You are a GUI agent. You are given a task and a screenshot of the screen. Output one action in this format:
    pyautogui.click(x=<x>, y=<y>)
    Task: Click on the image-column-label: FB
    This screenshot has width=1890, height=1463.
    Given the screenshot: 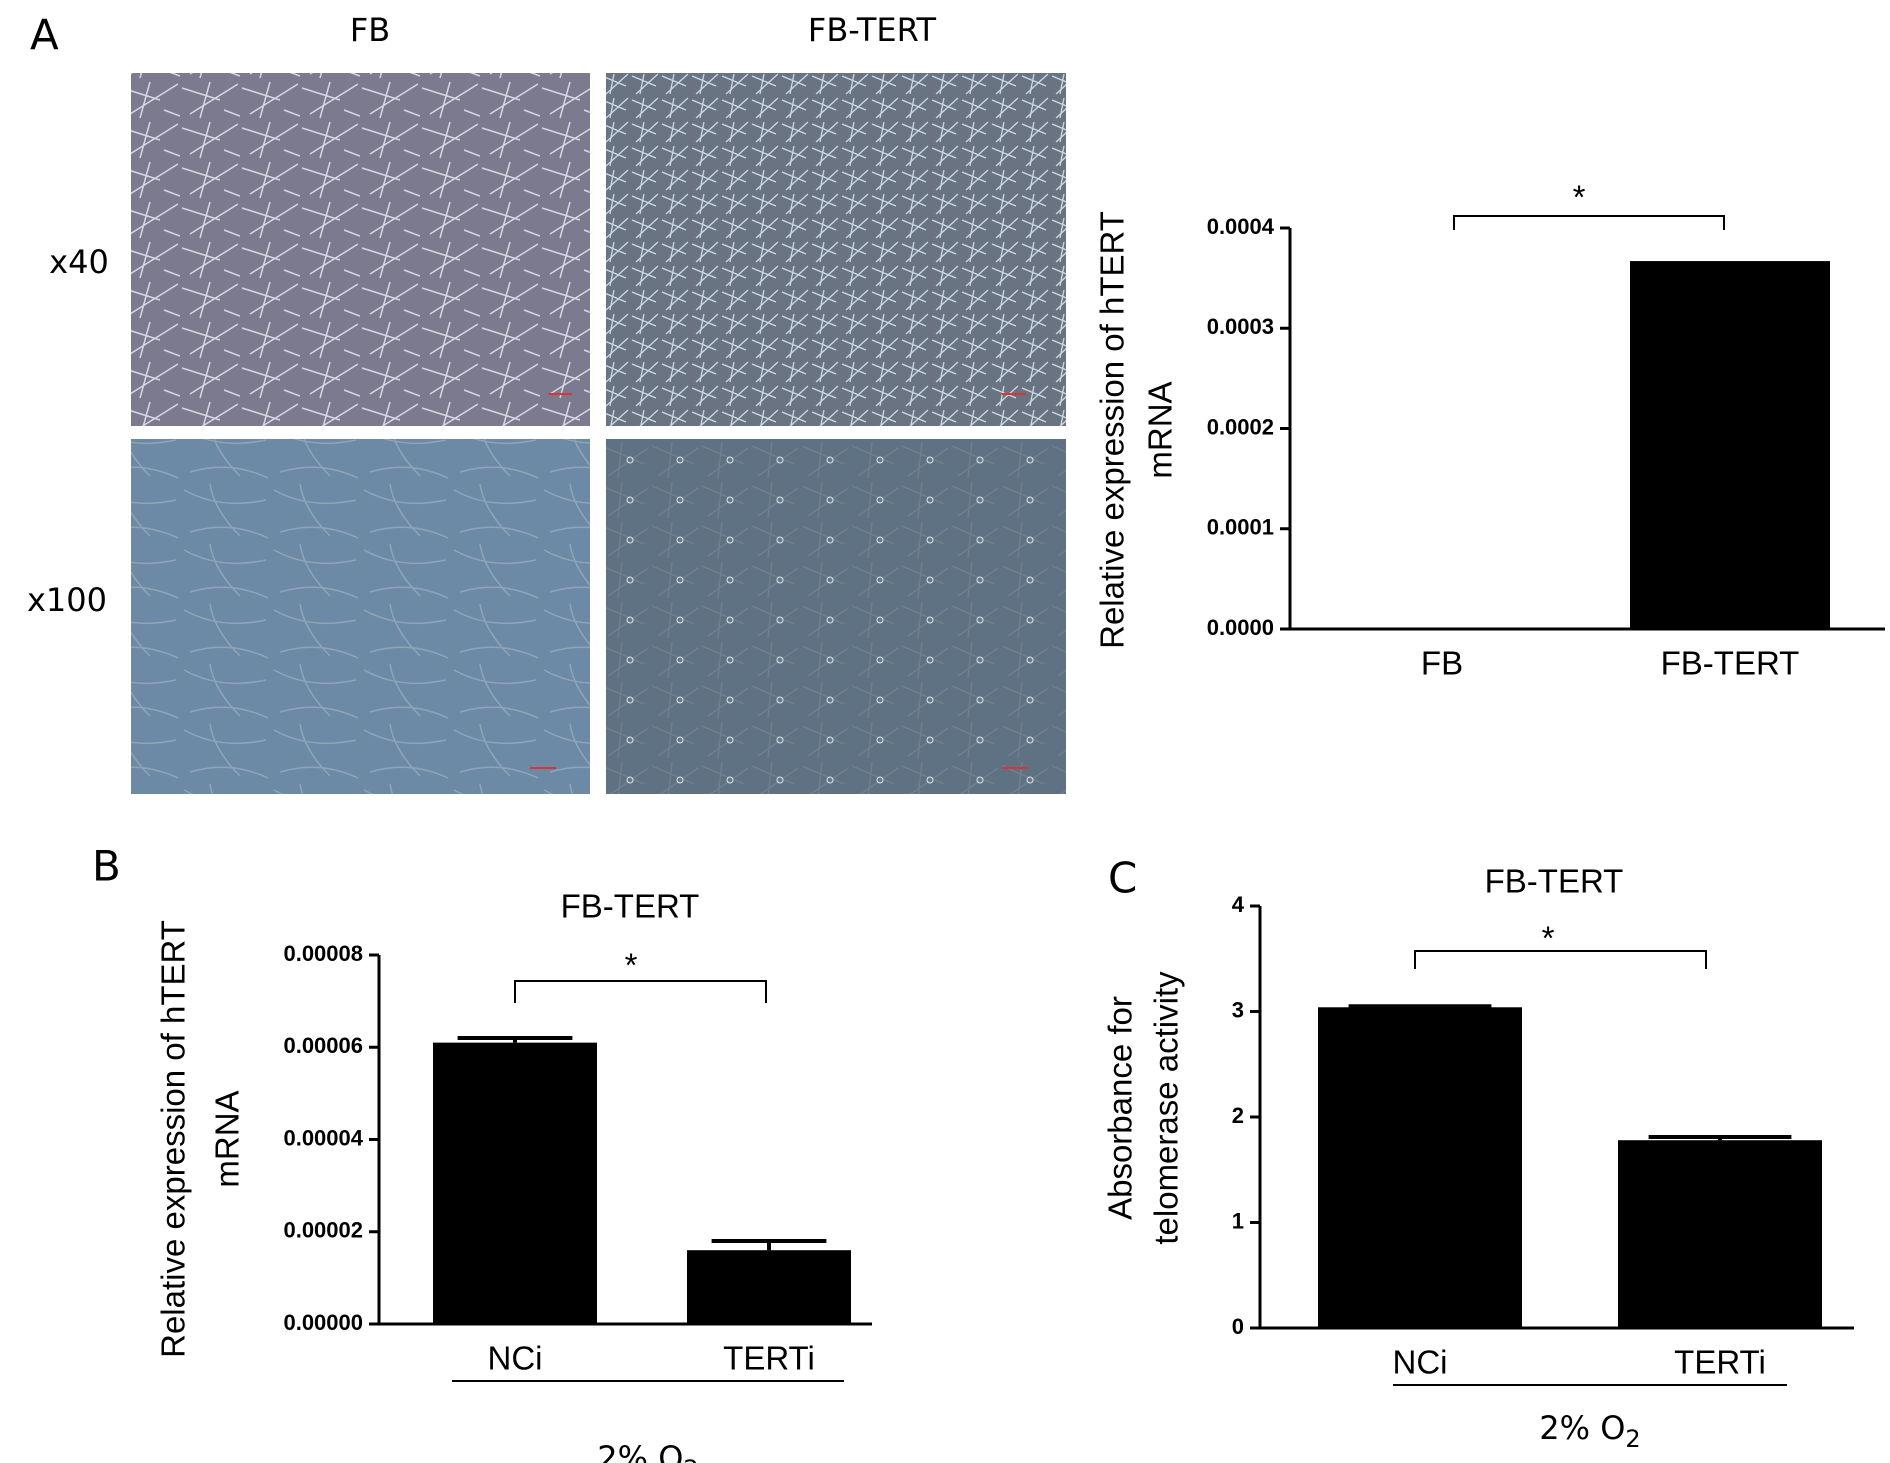 What is the action you would take?
    pyautogui.click(x=370, y=30)
    